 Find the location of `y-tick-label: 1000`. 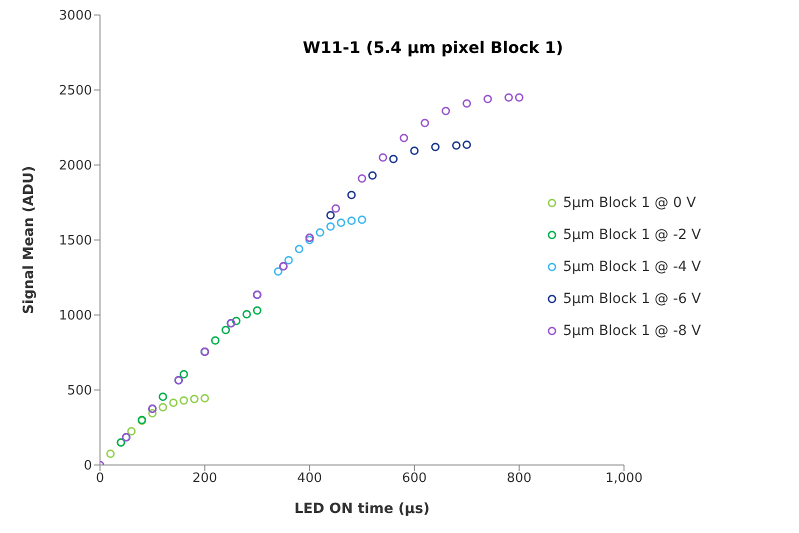

y-tick-label: 1000 is located at coordinates (75, 316).